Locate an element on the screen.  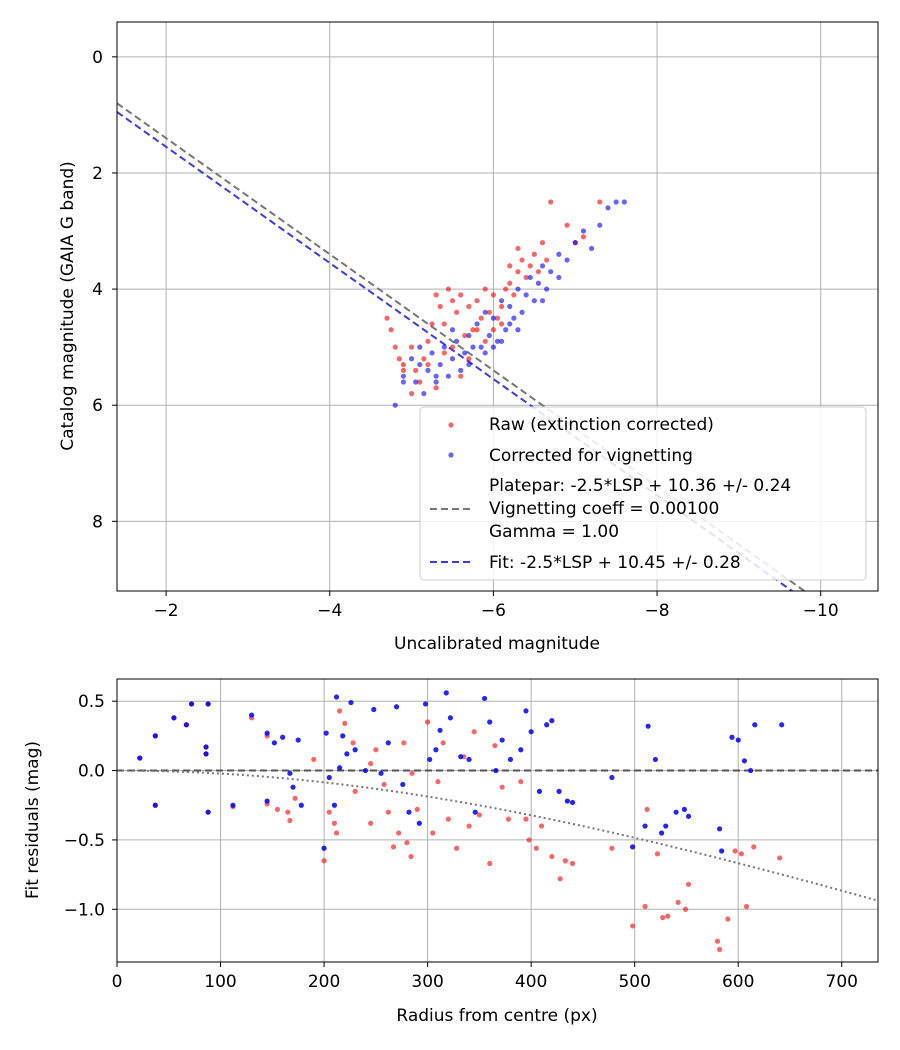
bottom-x-tick-label: 0 is located at coordinates (117, 982).